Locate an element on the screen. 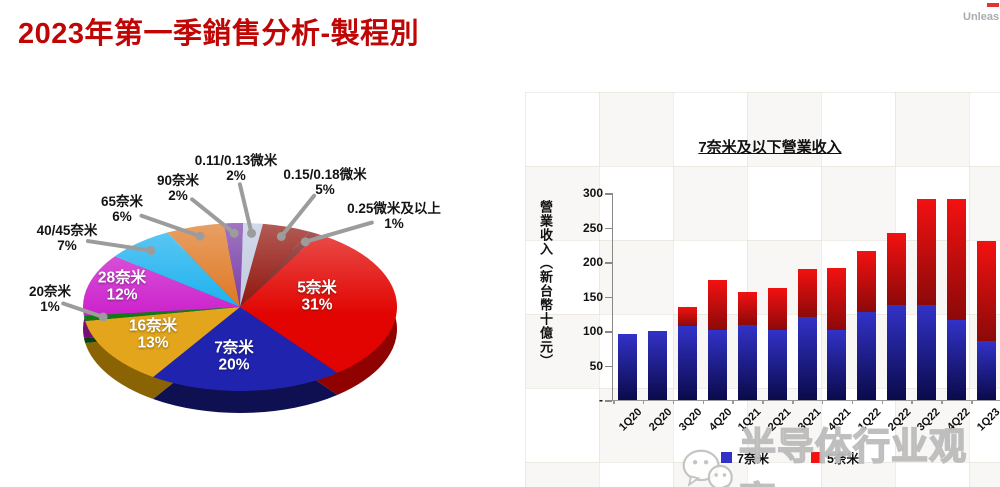 This screenshot has height=487, width=1000. pie-slice-name: 0.15/0.18微米 is located at coordinates (325, 175).